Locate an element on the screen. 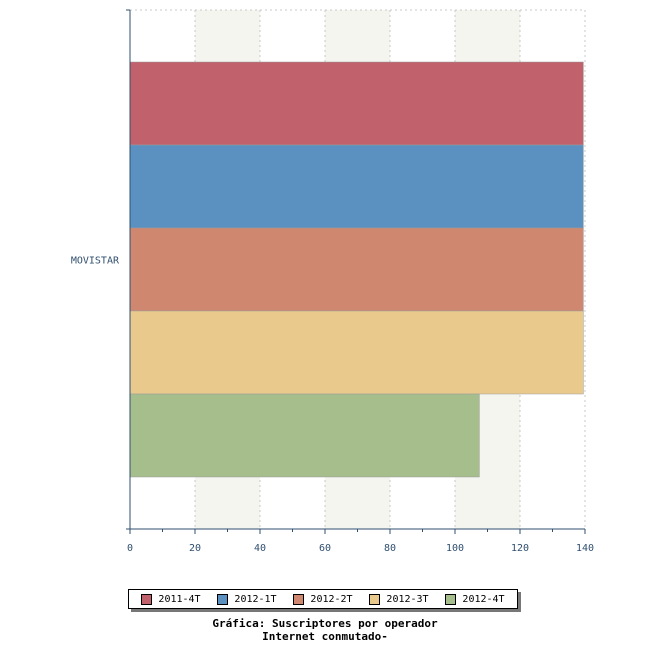  legend-label: 2012-3T is located at coordinates (407, 599).